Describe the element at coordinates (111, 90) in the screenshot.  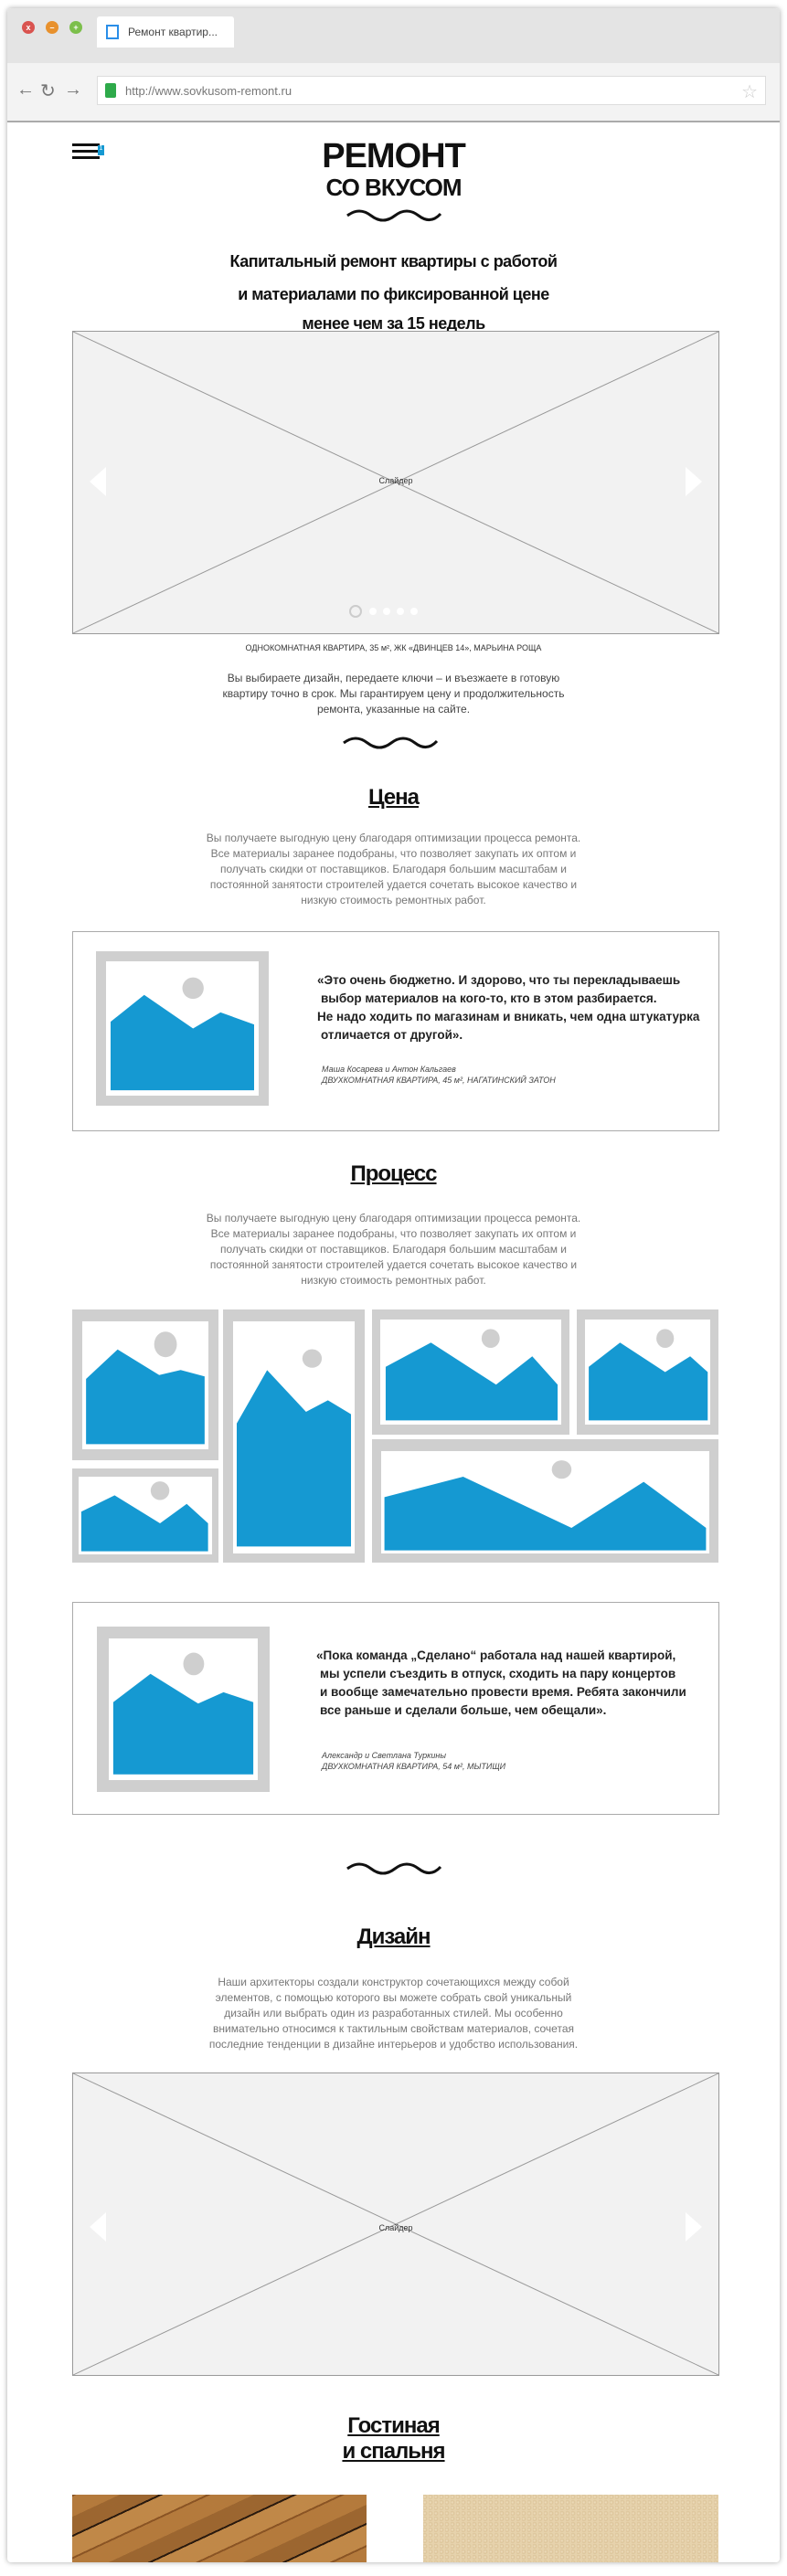
I see `lock-icon` at that location.